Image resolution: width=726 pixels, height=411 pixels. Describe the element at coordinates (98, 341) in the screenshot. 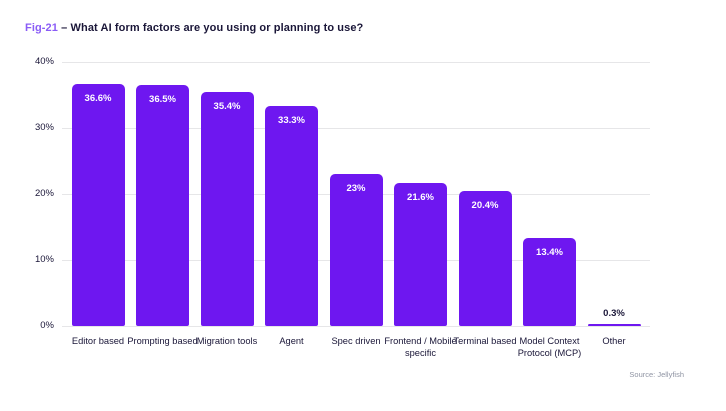

I see `x-axis-label: Editor based` at that location.